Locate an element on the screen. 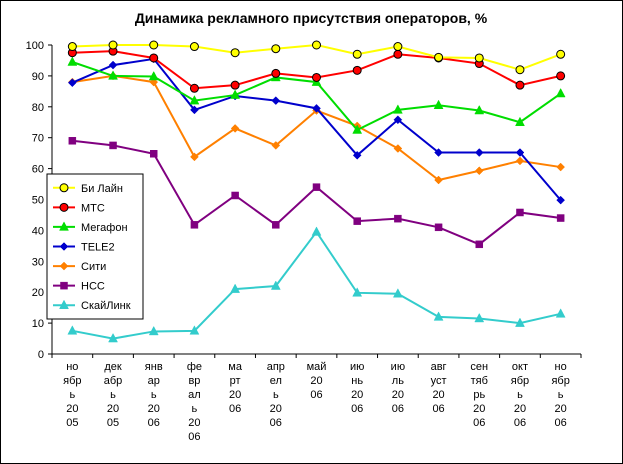 The image size is (623, 464). x-tick-label-line: тяб is located at coordinates (479, 381).